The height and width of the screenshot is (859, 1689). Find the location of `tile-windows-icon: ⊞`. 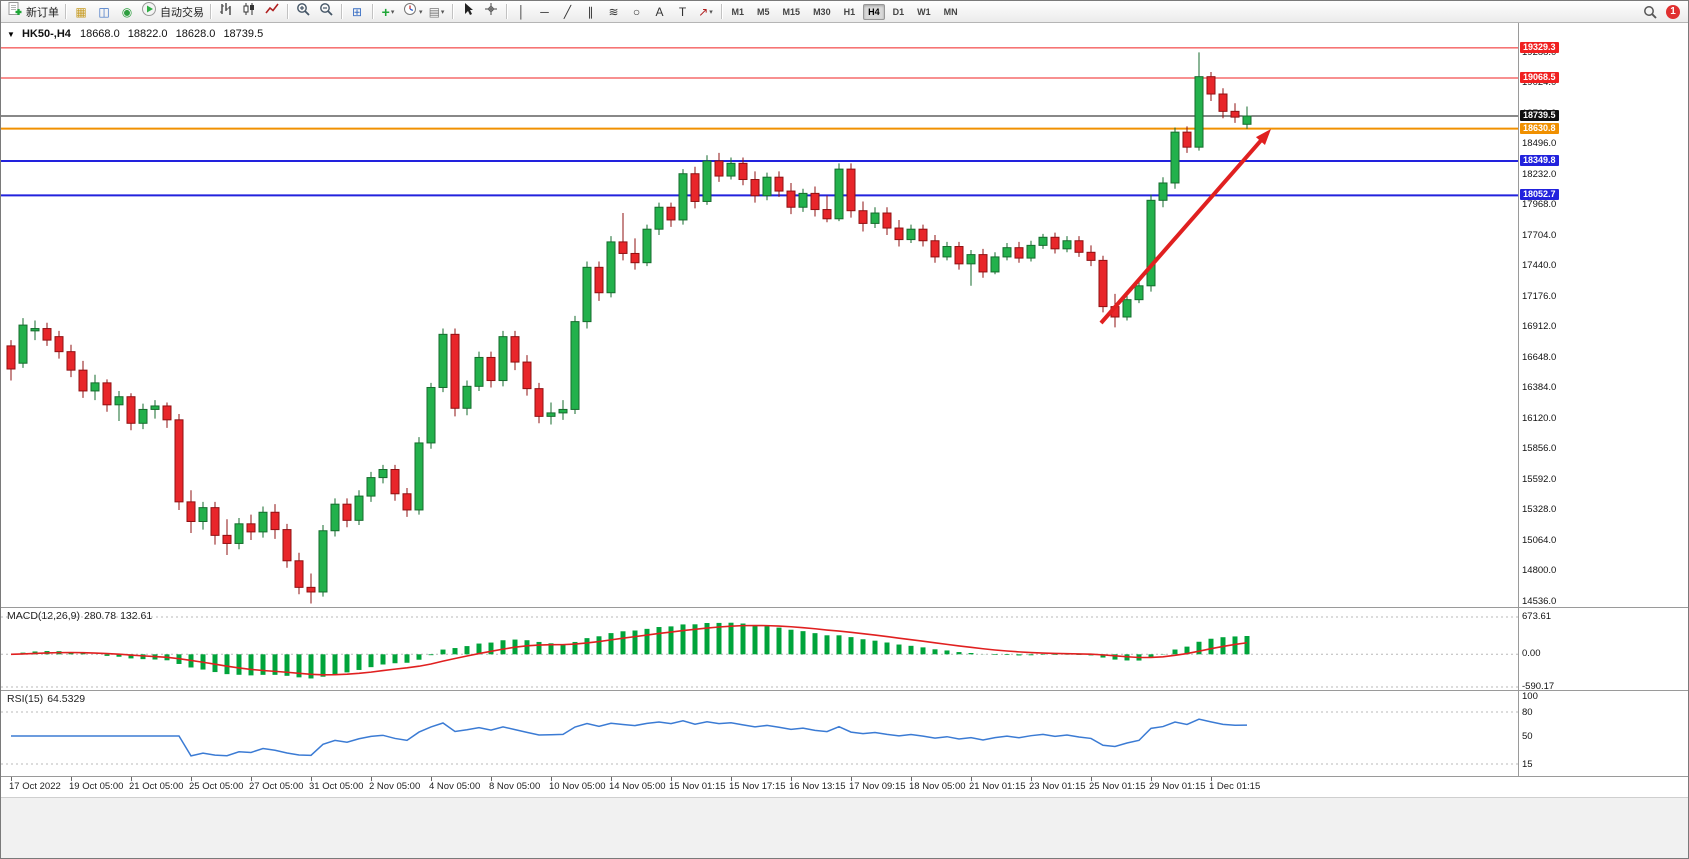

tile-windows-icon: ⊞ is located at coordinates (357, 12).